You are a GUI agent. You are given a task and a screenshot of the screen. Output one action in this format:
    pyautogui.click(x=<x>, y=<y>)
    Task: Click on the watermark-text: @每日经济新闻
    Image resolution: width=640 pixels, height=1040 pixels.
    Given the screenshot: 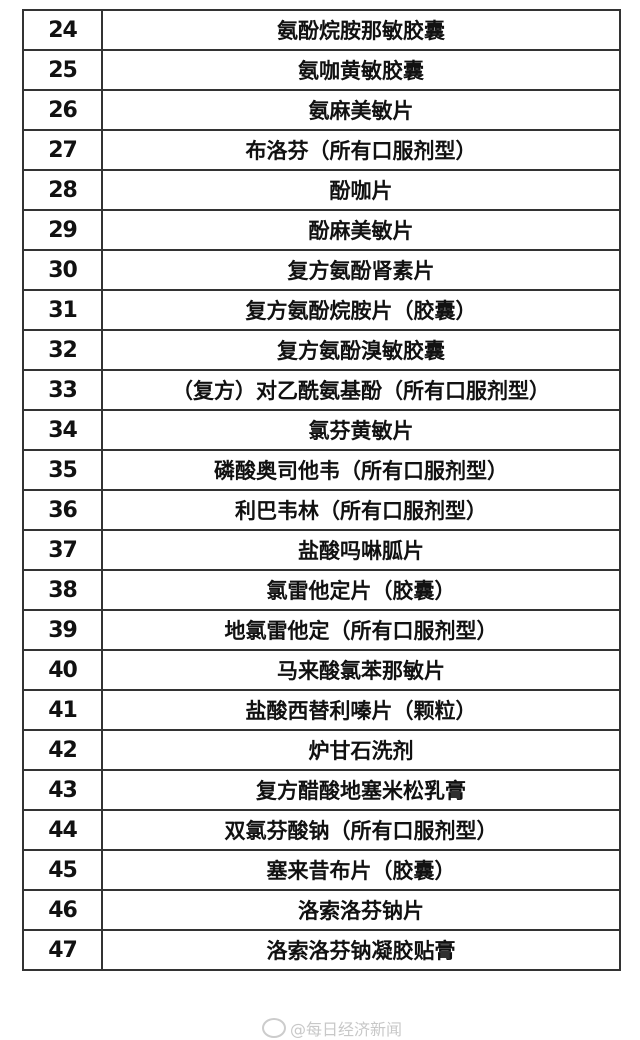 What is the action you would take?
    pyautogui.click(x=346, y=1029)
    